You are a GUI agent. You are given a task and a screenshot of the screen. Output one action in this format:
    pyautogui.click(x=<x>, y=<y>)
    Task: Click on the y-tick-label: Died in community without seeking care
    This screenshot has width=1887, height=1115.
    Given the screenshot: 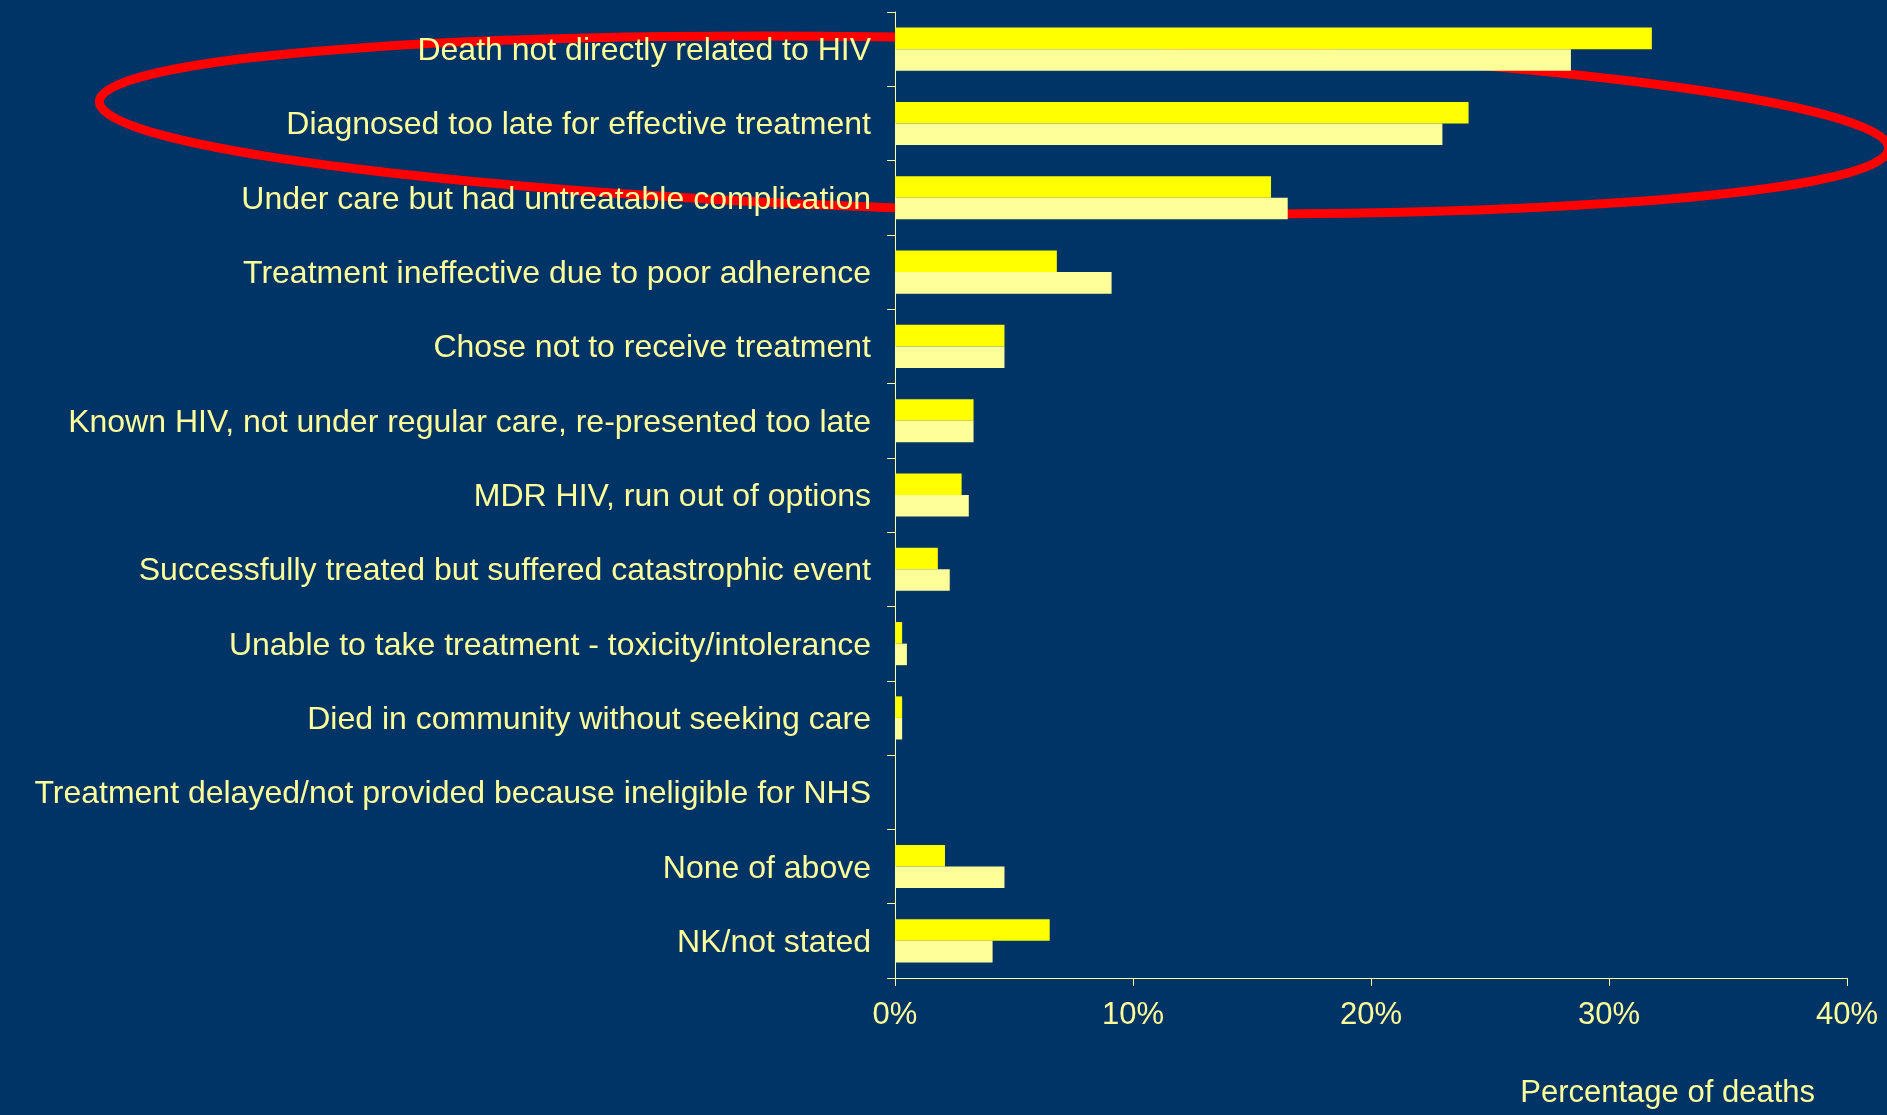 What is the action you would take?
    pyautogui.click(x=589, y=717)
    